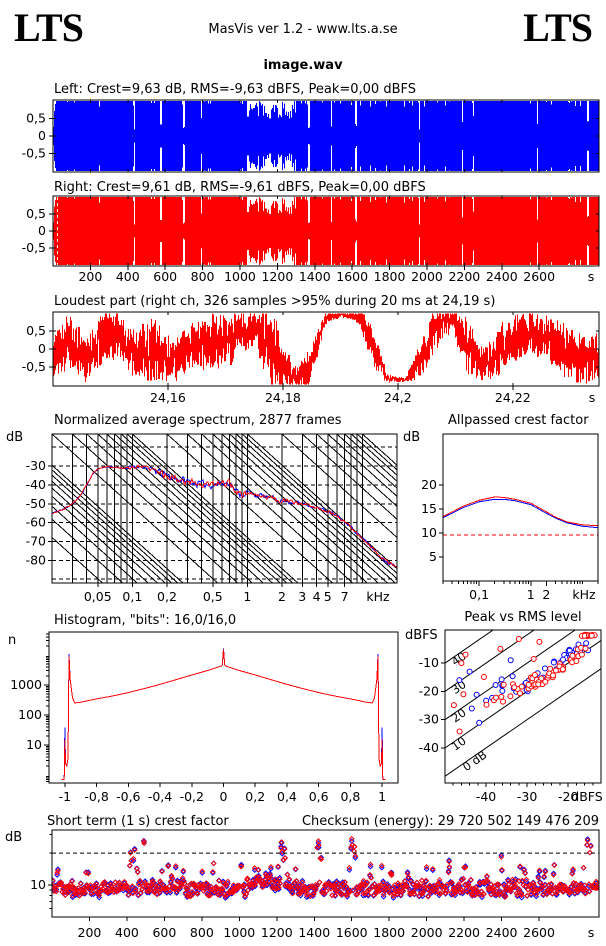  I want to click on svg-text: 1200, so click(277, 932).